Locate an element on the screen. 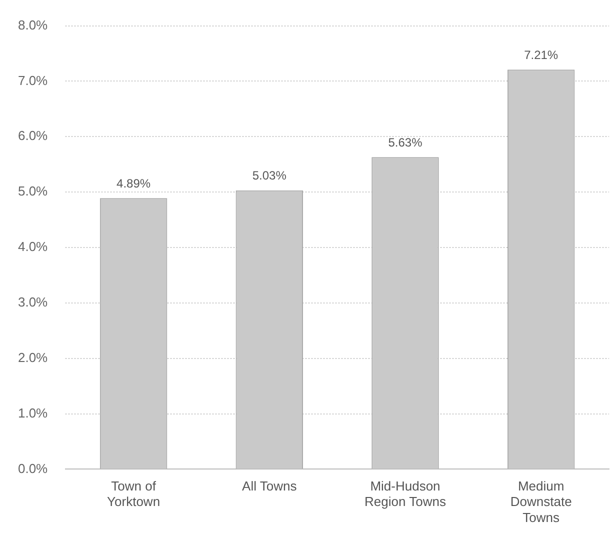 The image size is (615, 536). data-label: 5.63% is located at coordinates (405, 142).